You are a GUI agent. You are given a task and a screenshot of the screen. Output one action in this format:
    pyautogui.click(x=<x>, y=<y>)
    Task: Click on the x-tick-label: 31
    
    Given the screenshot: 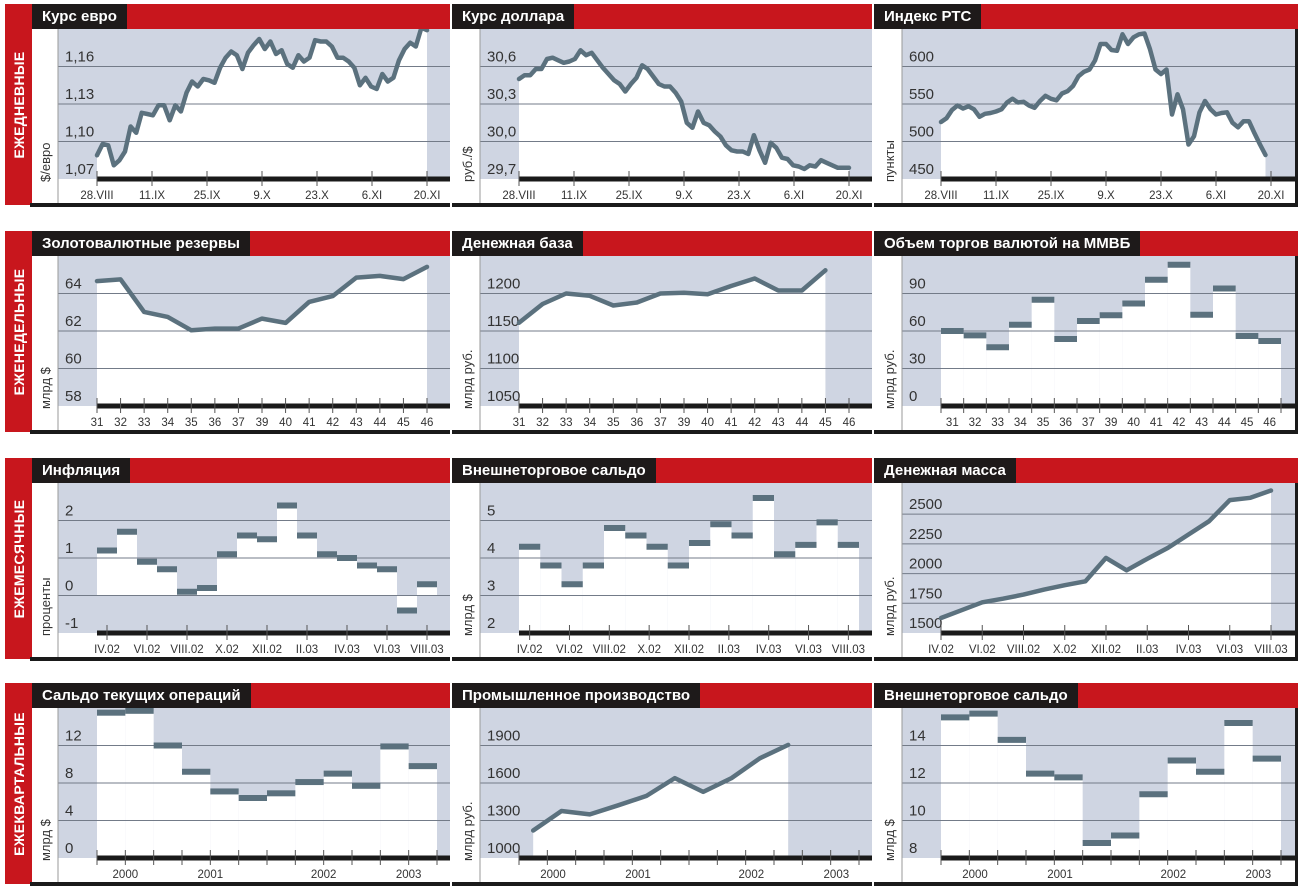 What is the action you would take?
    pyautogui.click(x=97, y=423)
    